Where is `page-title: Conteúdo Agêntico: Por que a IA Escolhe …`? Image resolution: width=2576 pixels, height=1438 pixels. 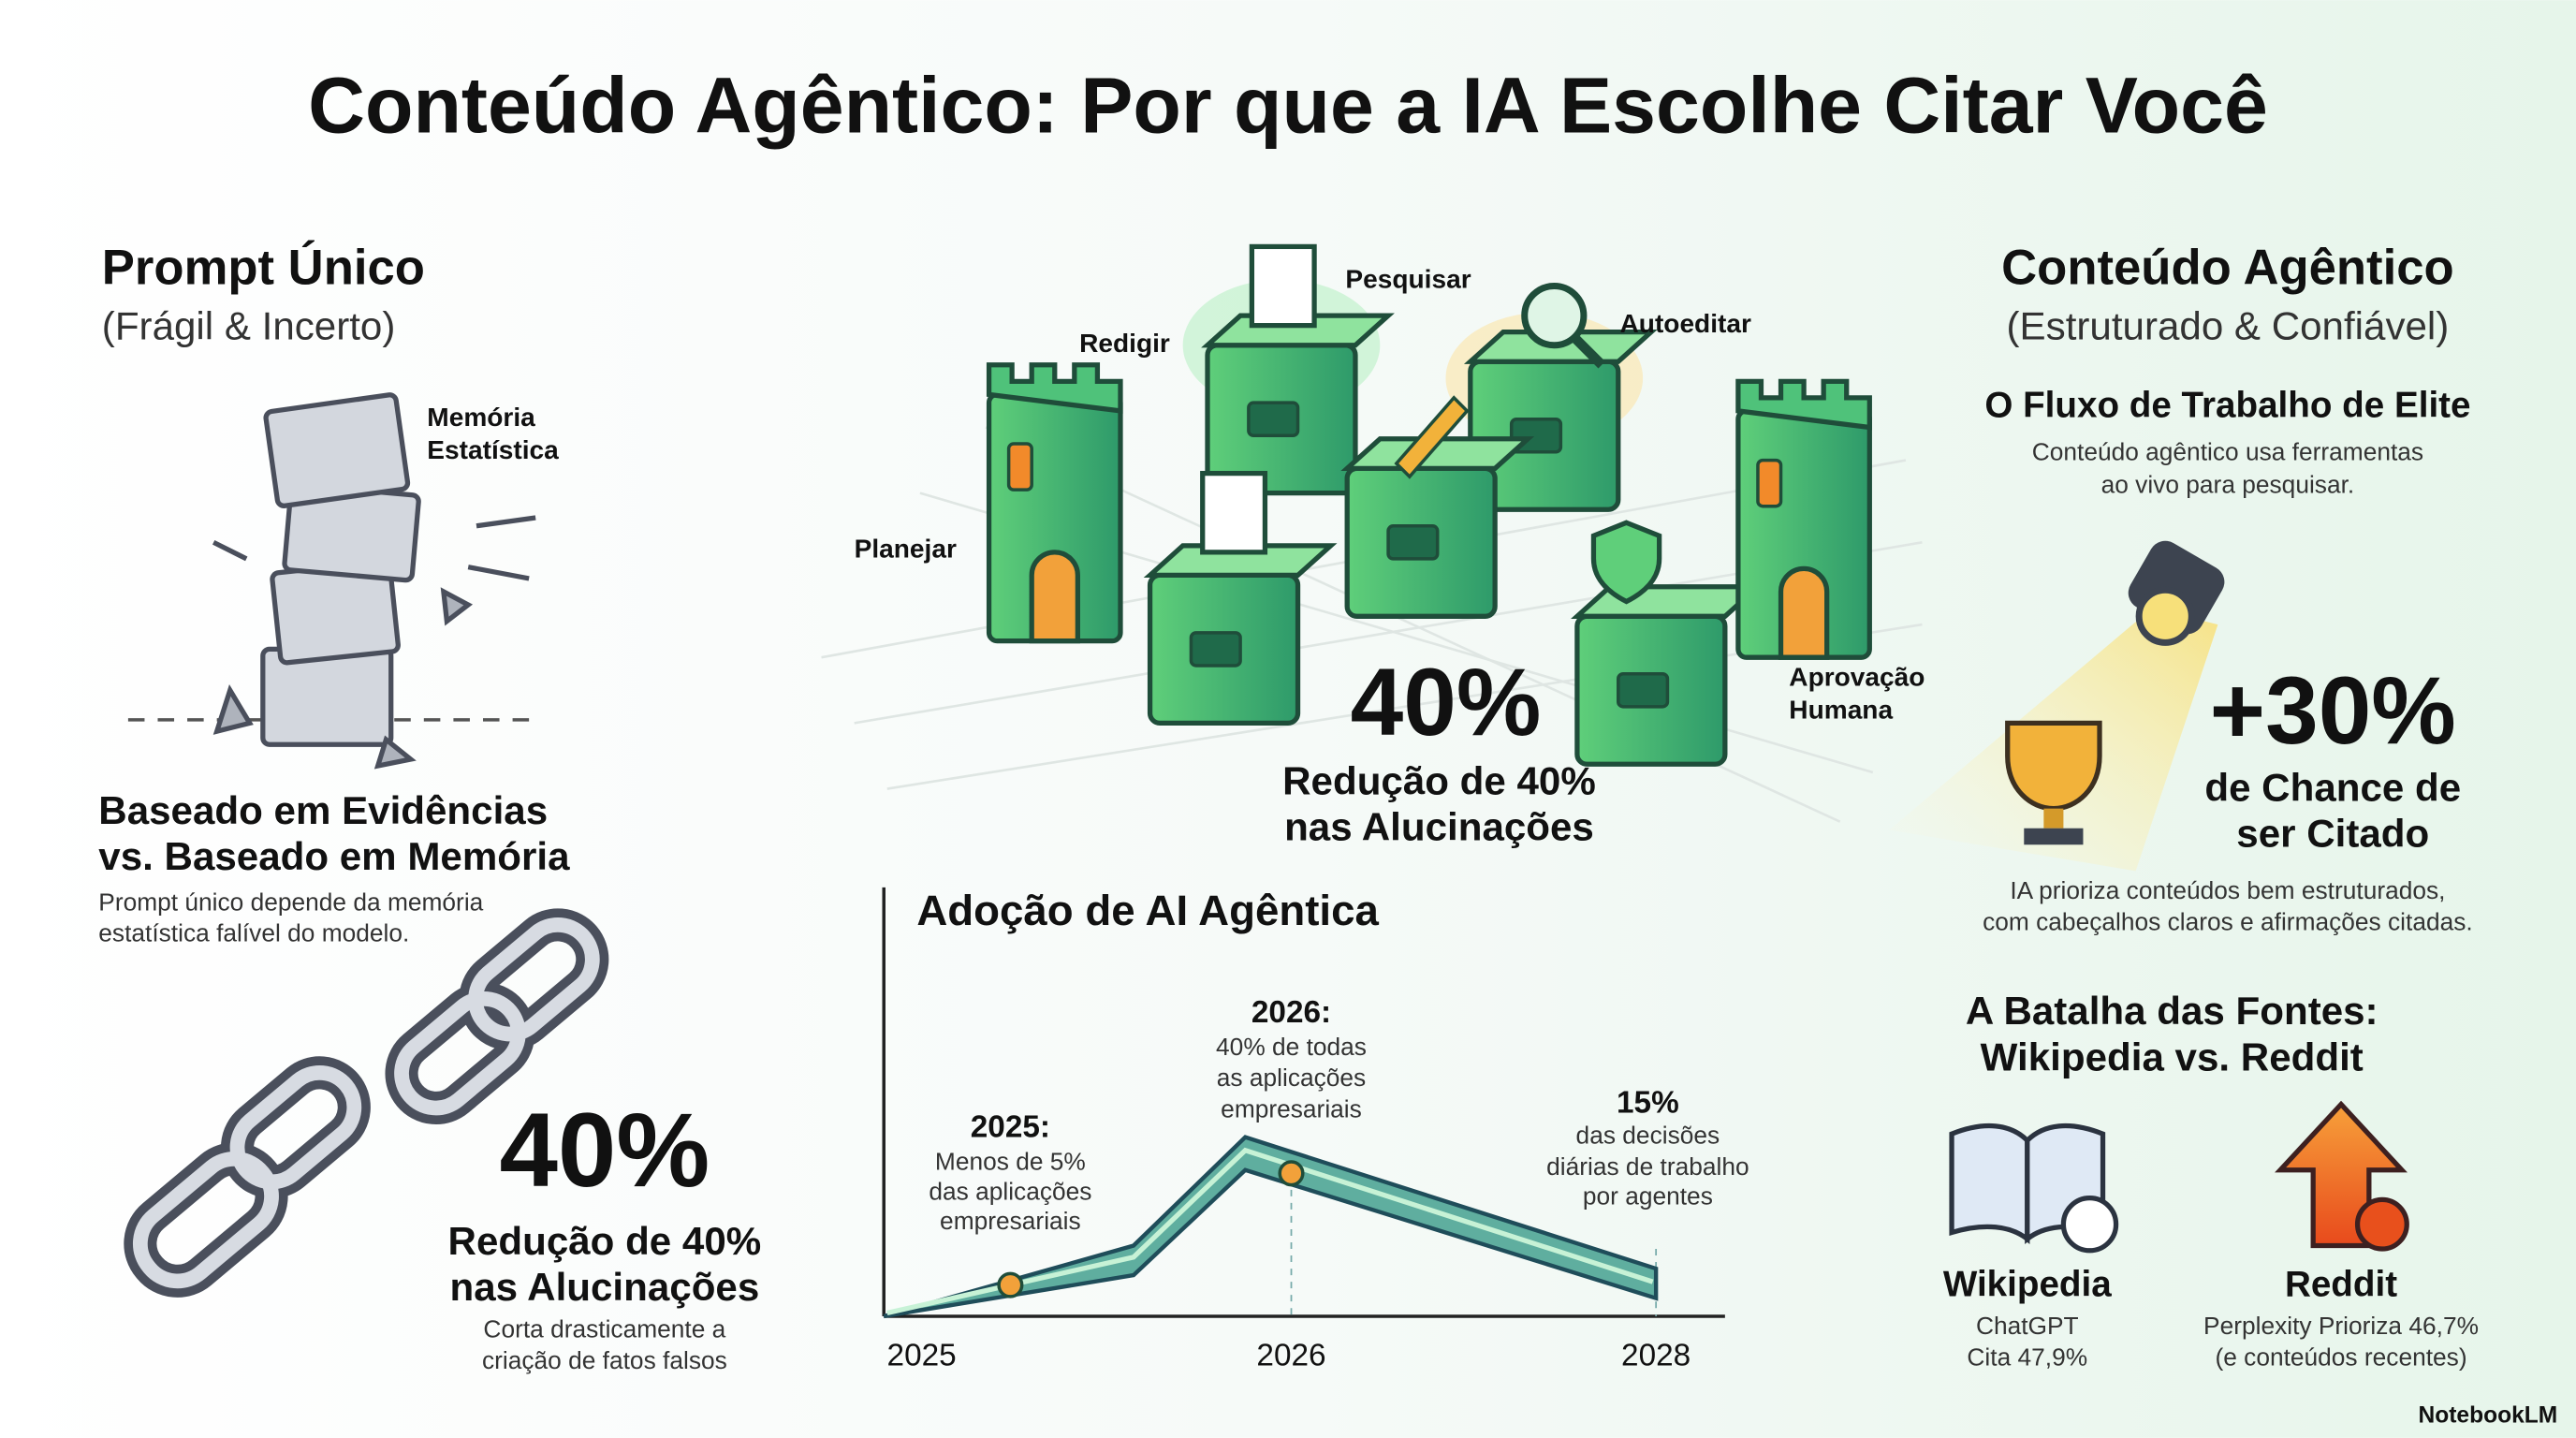 page-title: Conteúdo Agêntico: Por que a IA Escolhe … is located at coordinates (1288, 106).